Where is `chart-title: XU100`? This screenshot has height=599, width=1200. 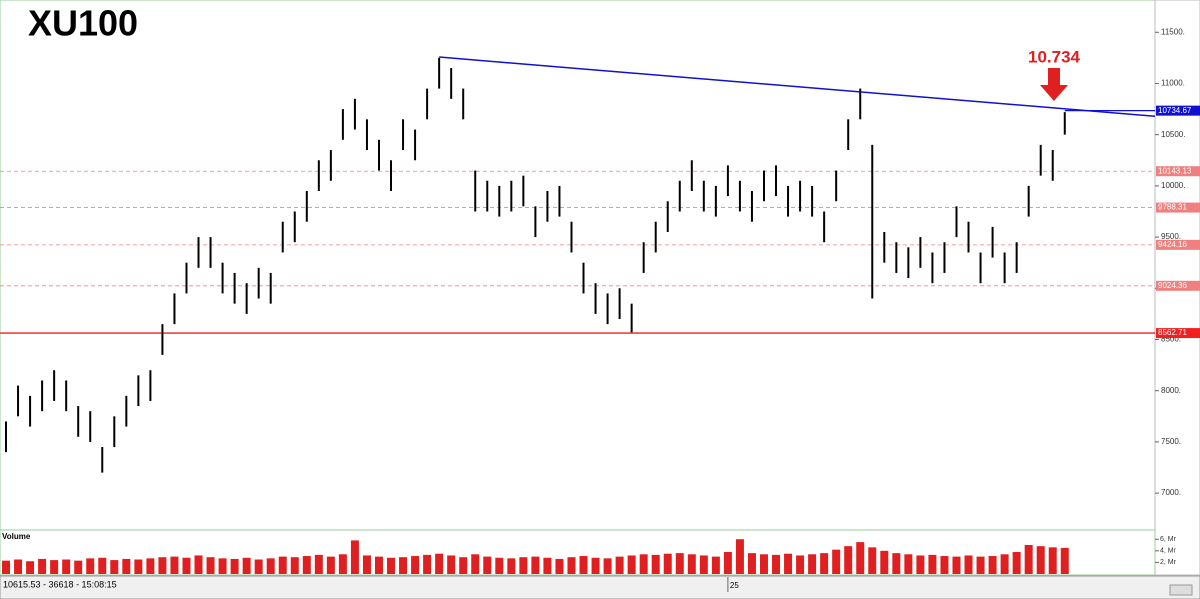 chart-title: XU100 is located at coordinates (83, 23).